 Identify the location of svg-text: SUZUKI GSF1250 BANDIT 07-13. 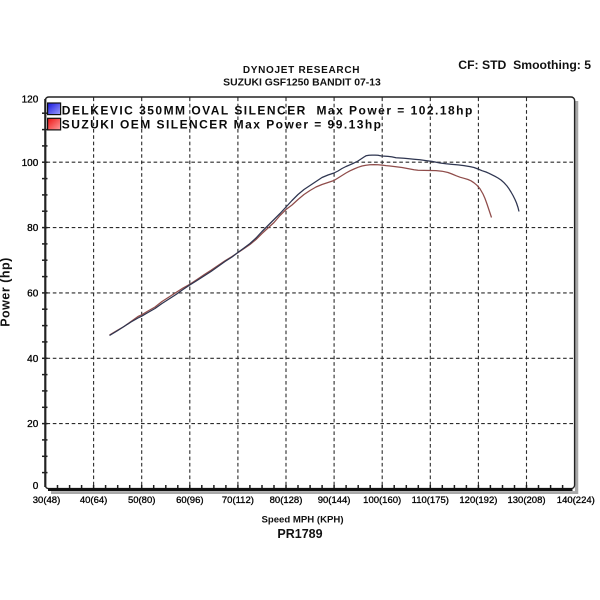
(302, 83).